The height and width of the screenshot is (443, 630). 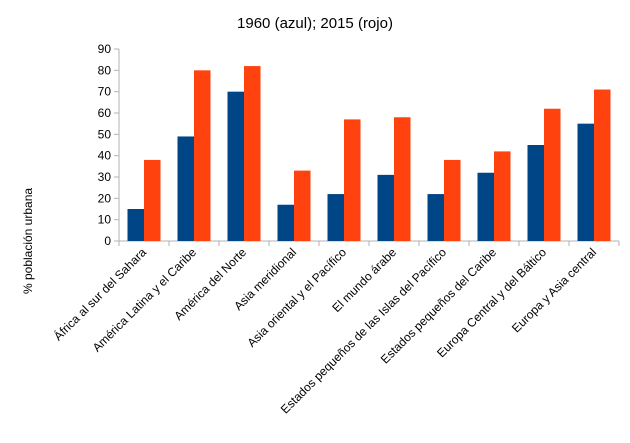 I want to click on category-label: América Latina y el Caribe, so click(x=145, y=300).